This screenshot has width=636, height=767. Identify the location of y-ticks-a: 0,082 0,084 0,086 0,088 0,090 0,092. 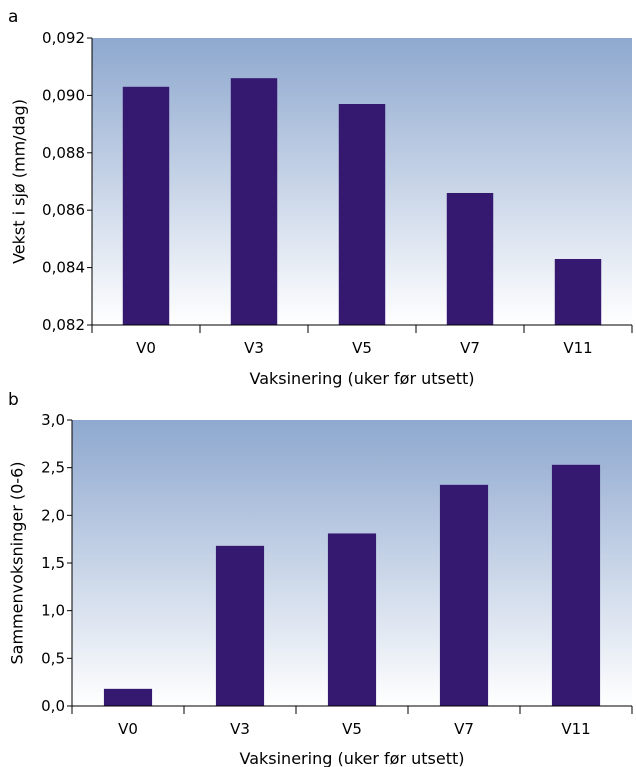
(67, 181).